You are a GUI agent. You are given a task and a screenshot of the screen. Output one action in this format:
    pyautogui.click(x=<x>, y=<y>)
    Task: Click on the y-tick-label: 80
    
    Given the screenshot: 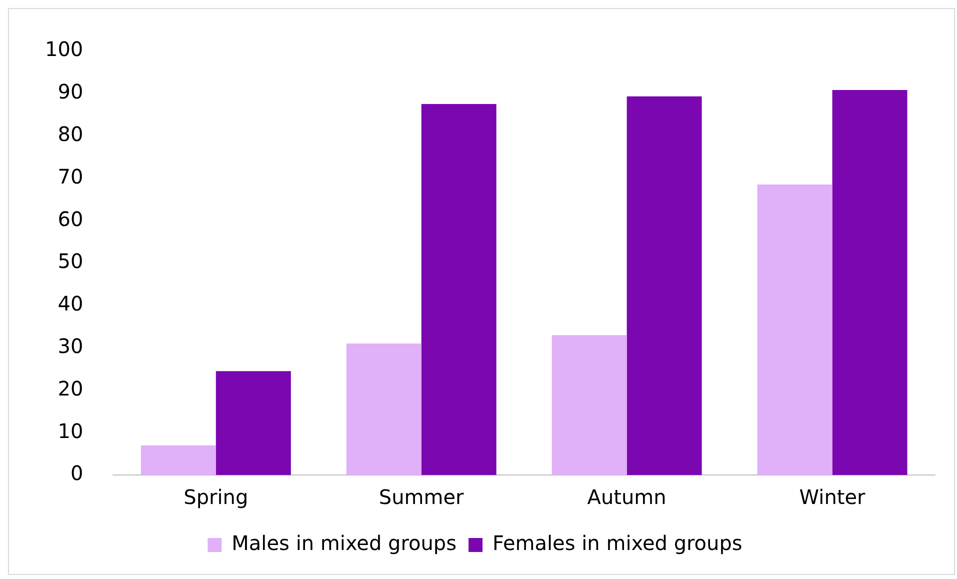 What is the action you would take?
    pyautogui.click(x=71, y=134)
    